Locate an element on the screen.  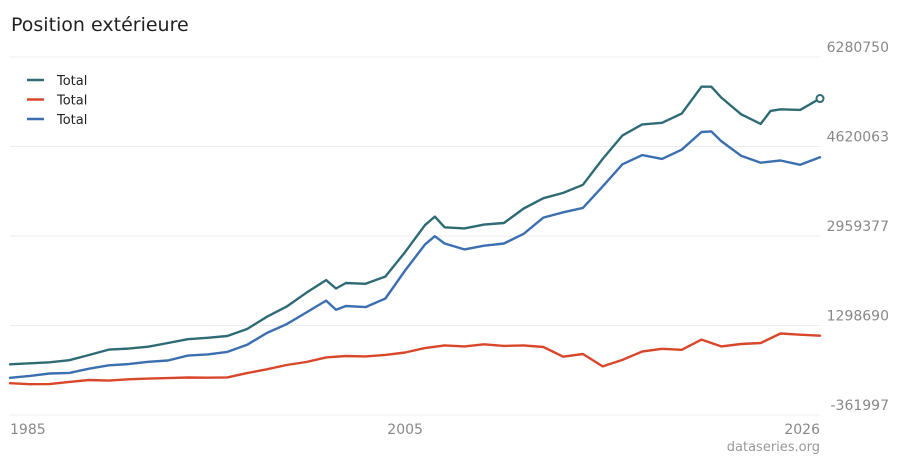
source-credit: dataseries.org is located at coordinates (773, 447).